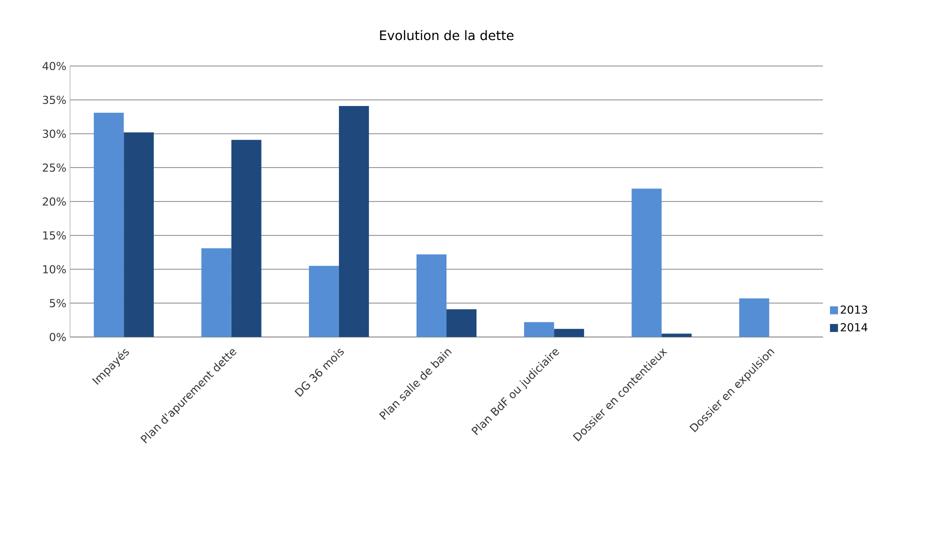 The height and width of the screenshot is (539, 927). What do you see at coordinates (54, 235) in the screenshot?
I see `y-tick-label: 15%` at bounding box center [54, 235].